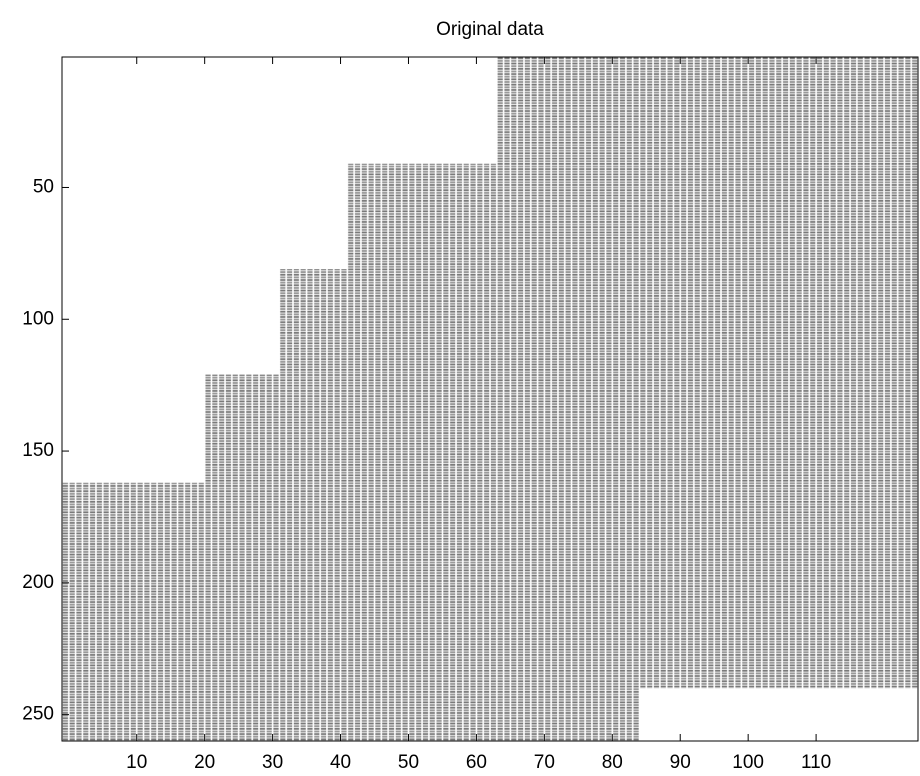 The height and width of the screenshot is (776, 920). I want to click on x-tick-label: 40, so click(340, 762).